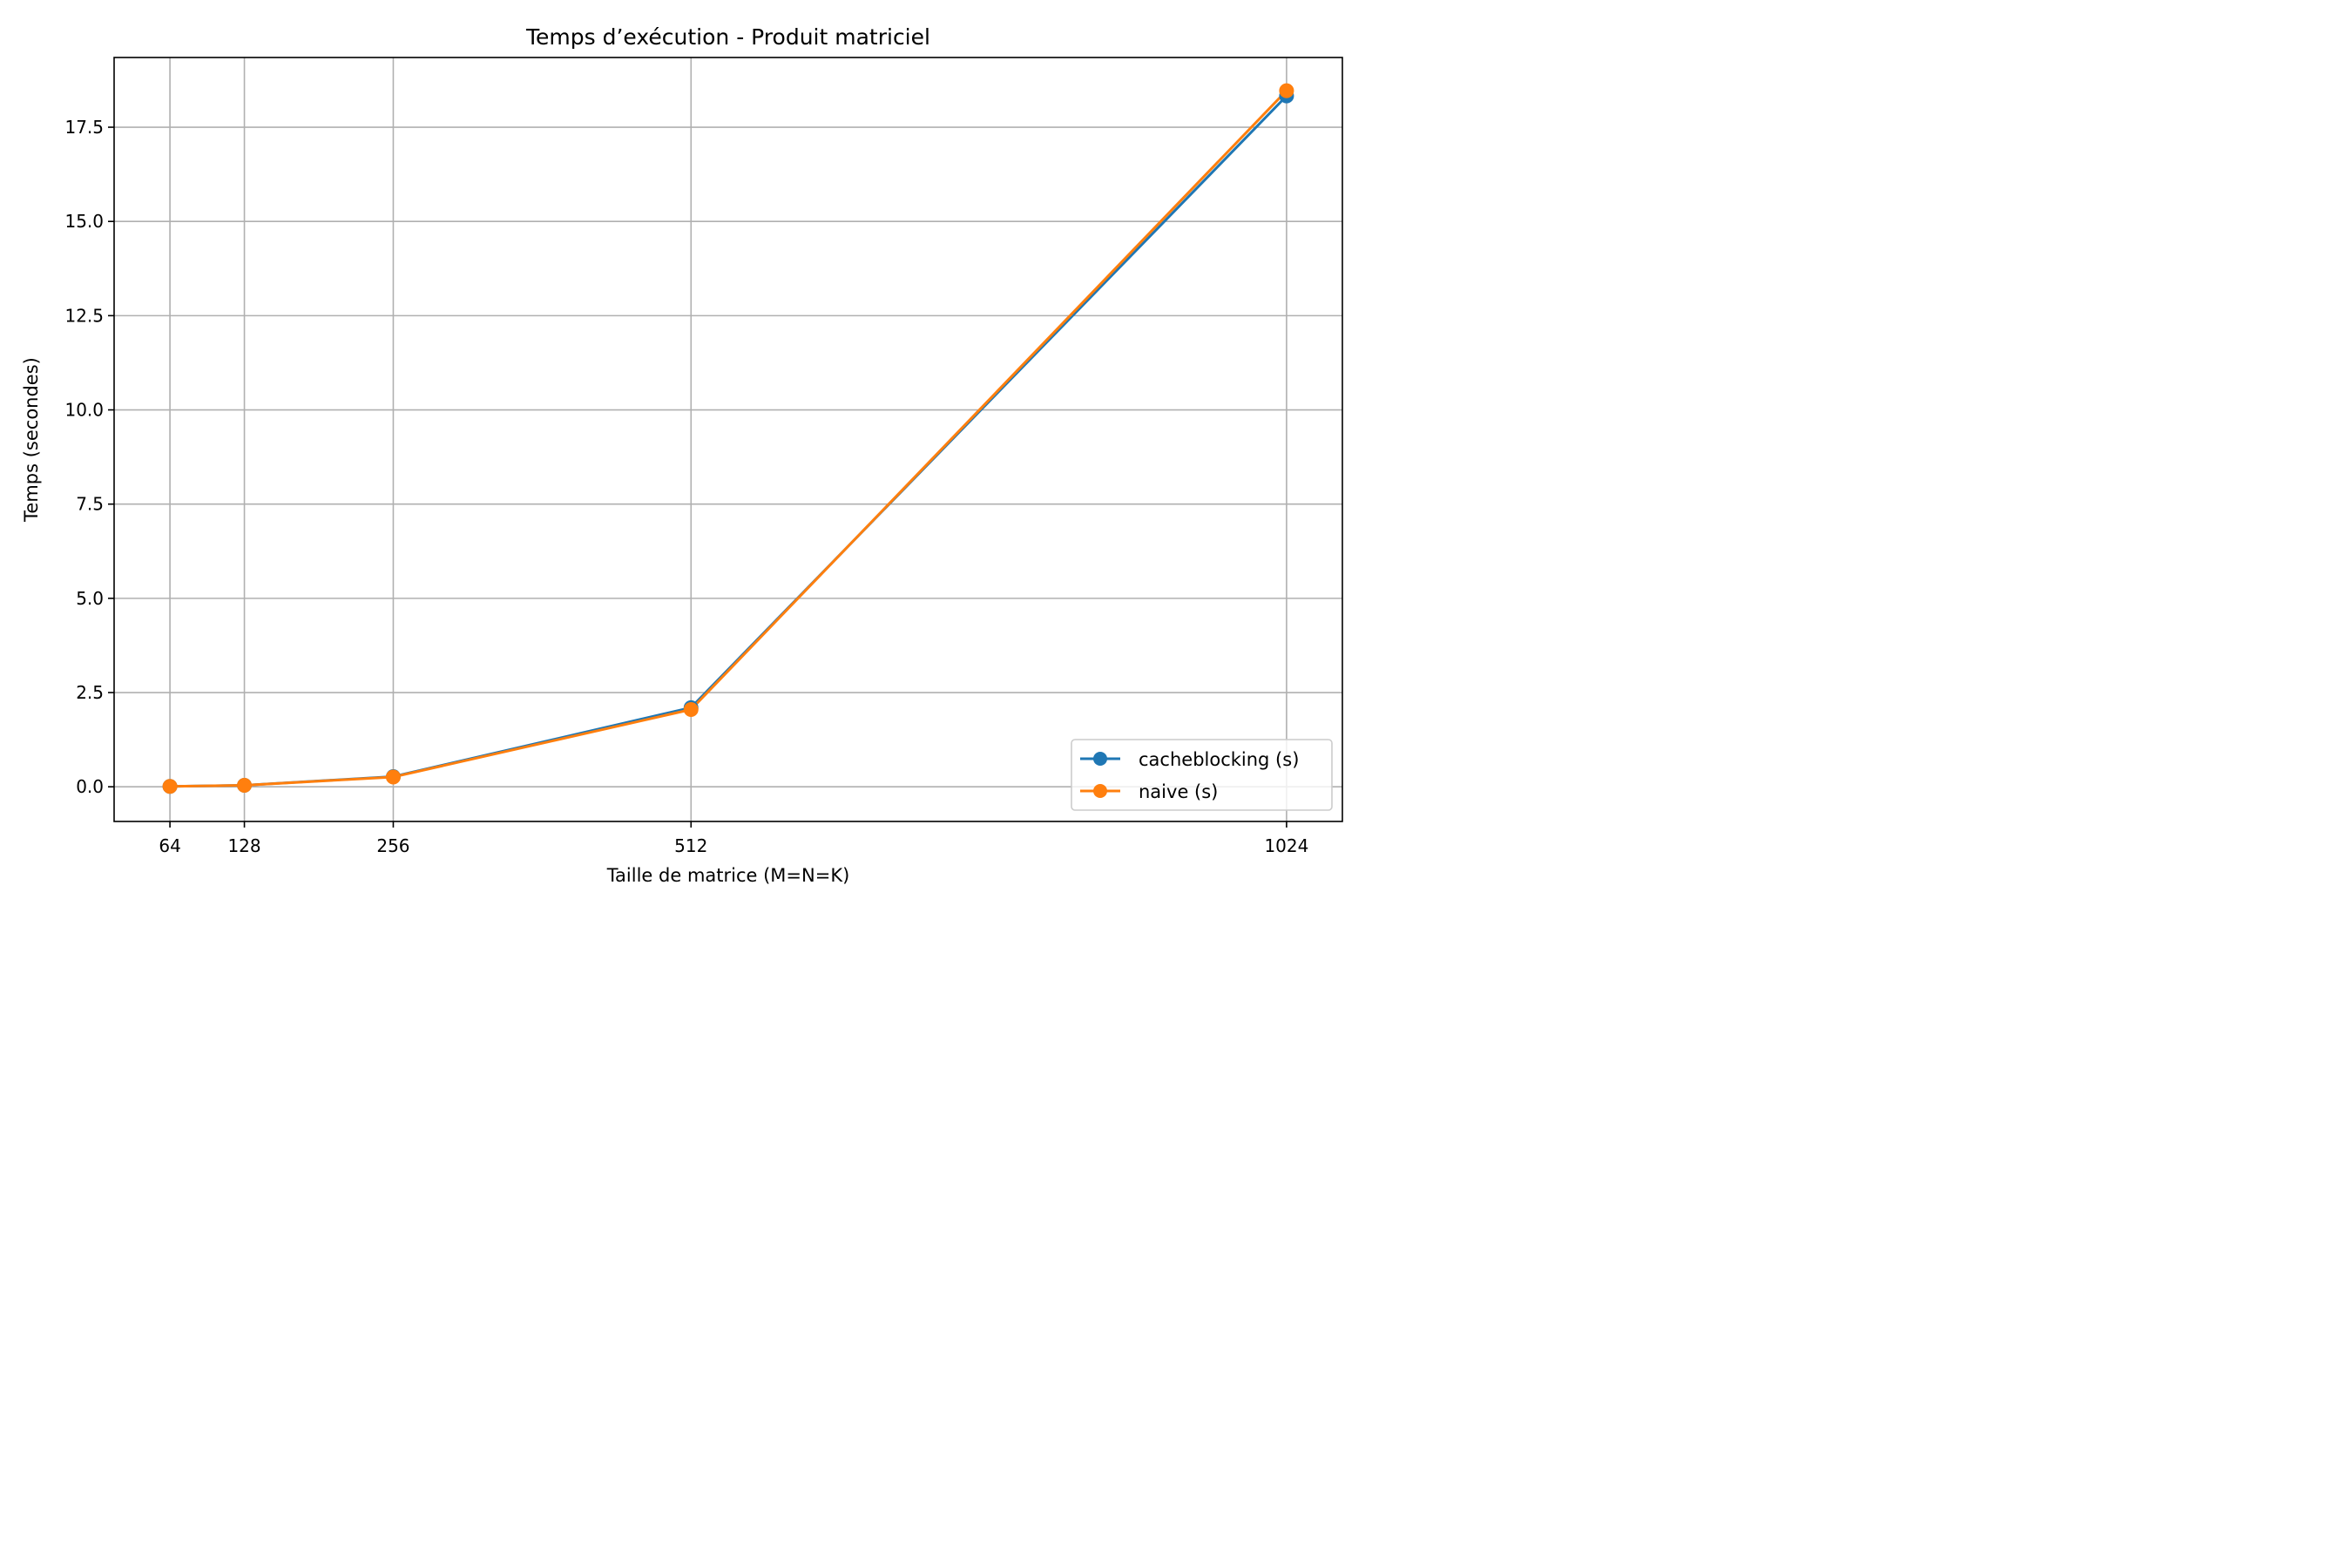 This screenshot has height=1568, width=2352. What do you see at coordinates (84, 127) in the screenshot?
I see `y-tick-label: 17.5` at bounding box center [84, 127].